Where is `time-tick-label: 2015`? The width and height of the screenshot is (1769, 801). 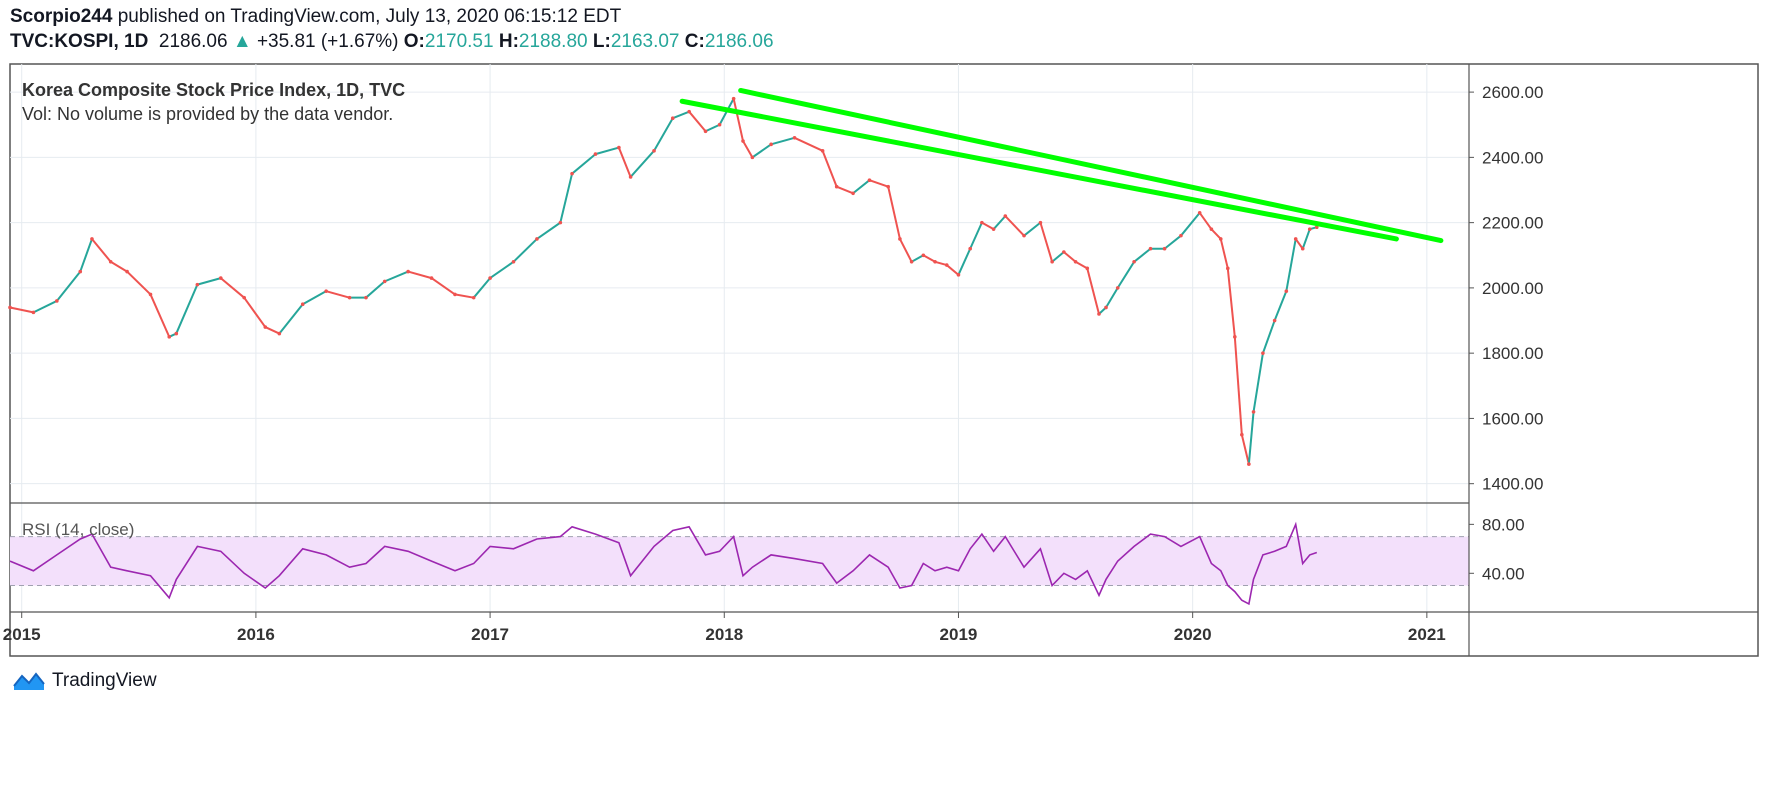
time-tick-label: 2015 is located at coordinates (22, 634).